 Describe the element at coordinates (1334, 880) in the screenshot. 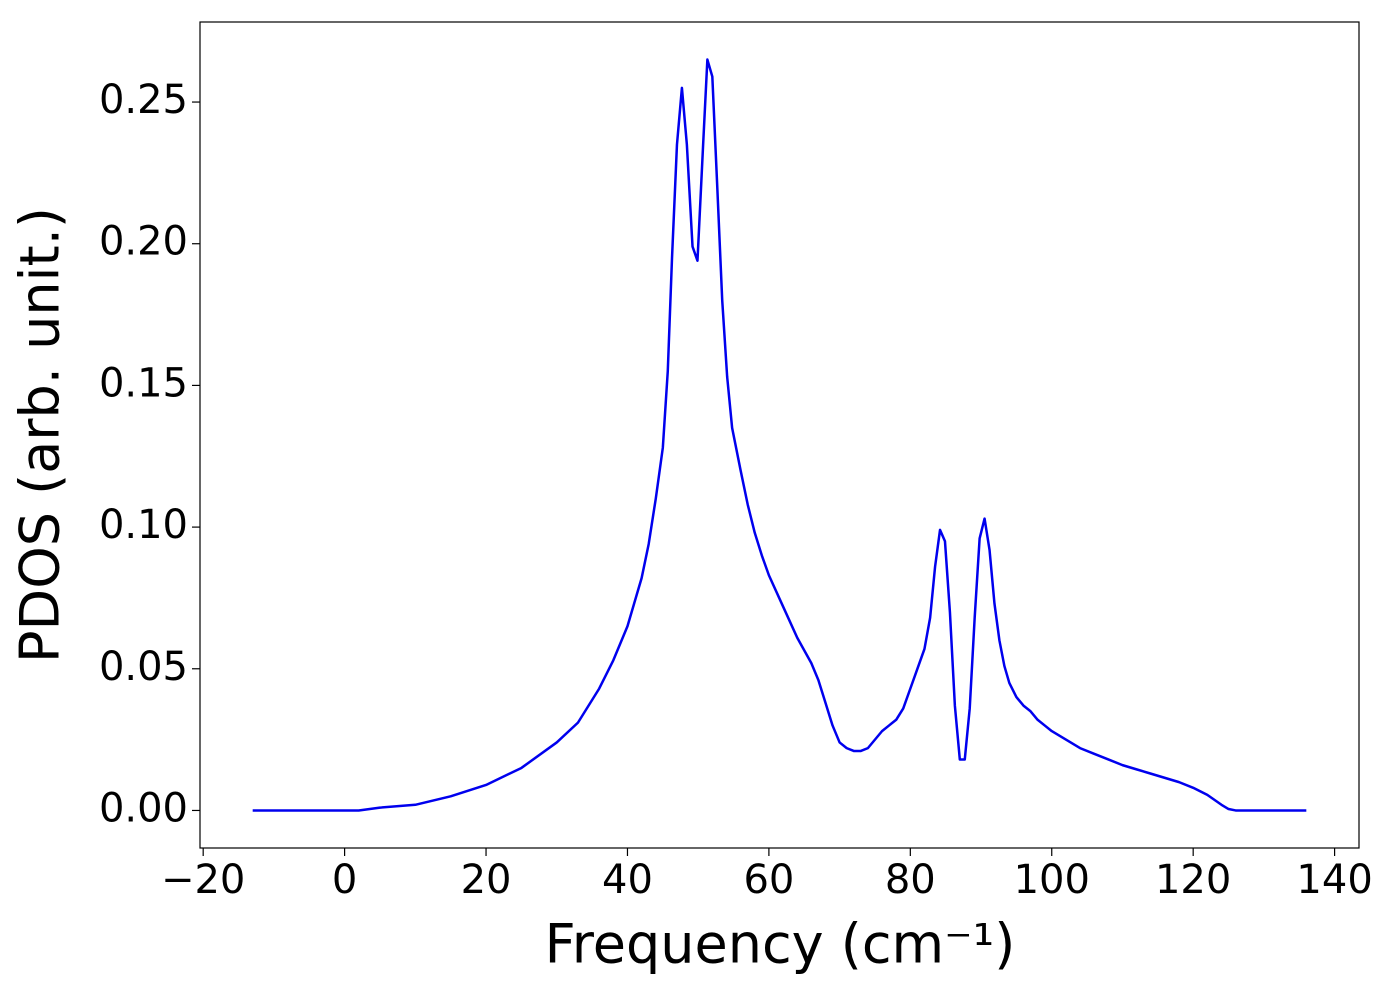

I see `x-tick-label: 140` at that location.